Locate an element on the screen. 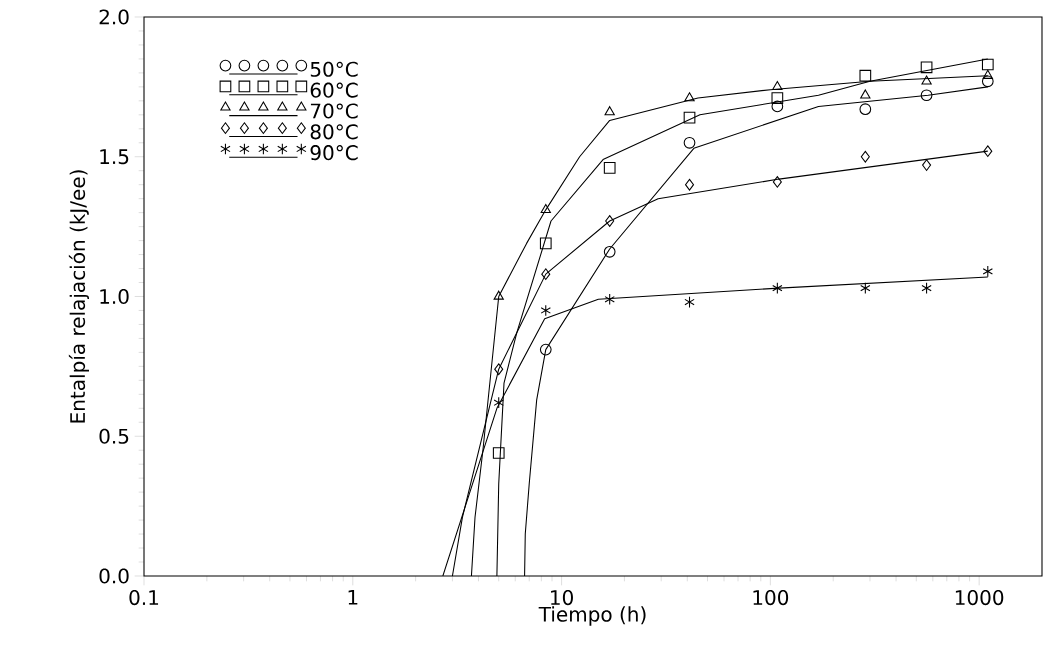 The image size is (1046, 652). legend-label: 60°C is located at coordinates (334, 90).